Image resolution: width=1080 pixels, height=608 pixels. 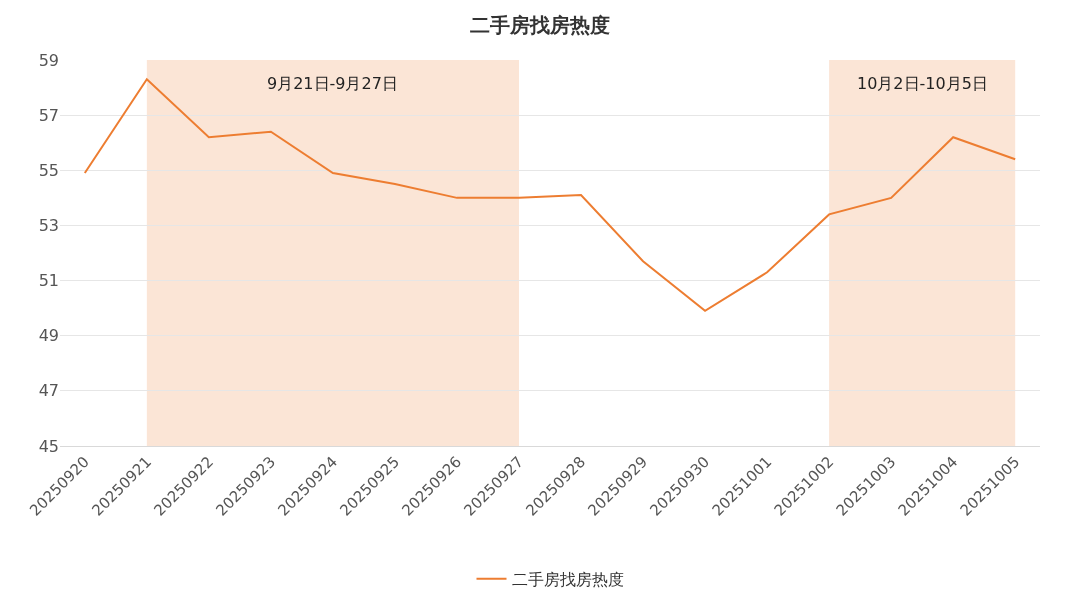 What do you see at coordinates (48, 336) in the screenshot?
I see `y-tick-label: 49` at bounding box center [48, 336].